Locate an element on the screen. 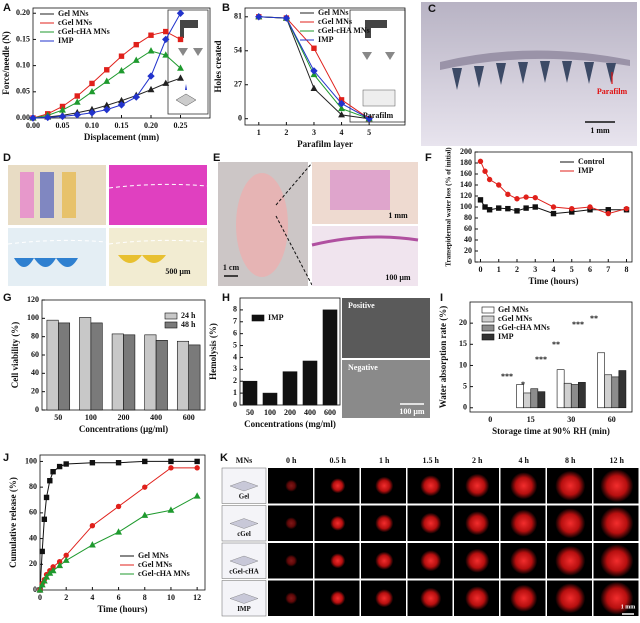 Image resolution: width=640 pixels, height=623 pixels. y-axis-label: Cumulative release (%) is located at coordinates (13, 522).